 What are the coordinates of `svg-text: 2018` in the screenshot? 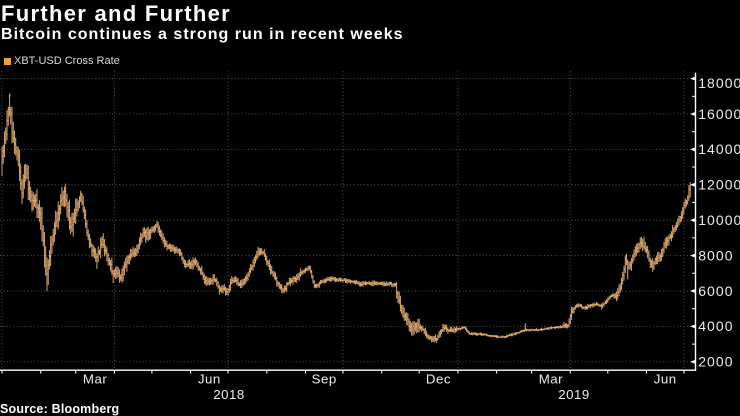 It's located at (229, 394).